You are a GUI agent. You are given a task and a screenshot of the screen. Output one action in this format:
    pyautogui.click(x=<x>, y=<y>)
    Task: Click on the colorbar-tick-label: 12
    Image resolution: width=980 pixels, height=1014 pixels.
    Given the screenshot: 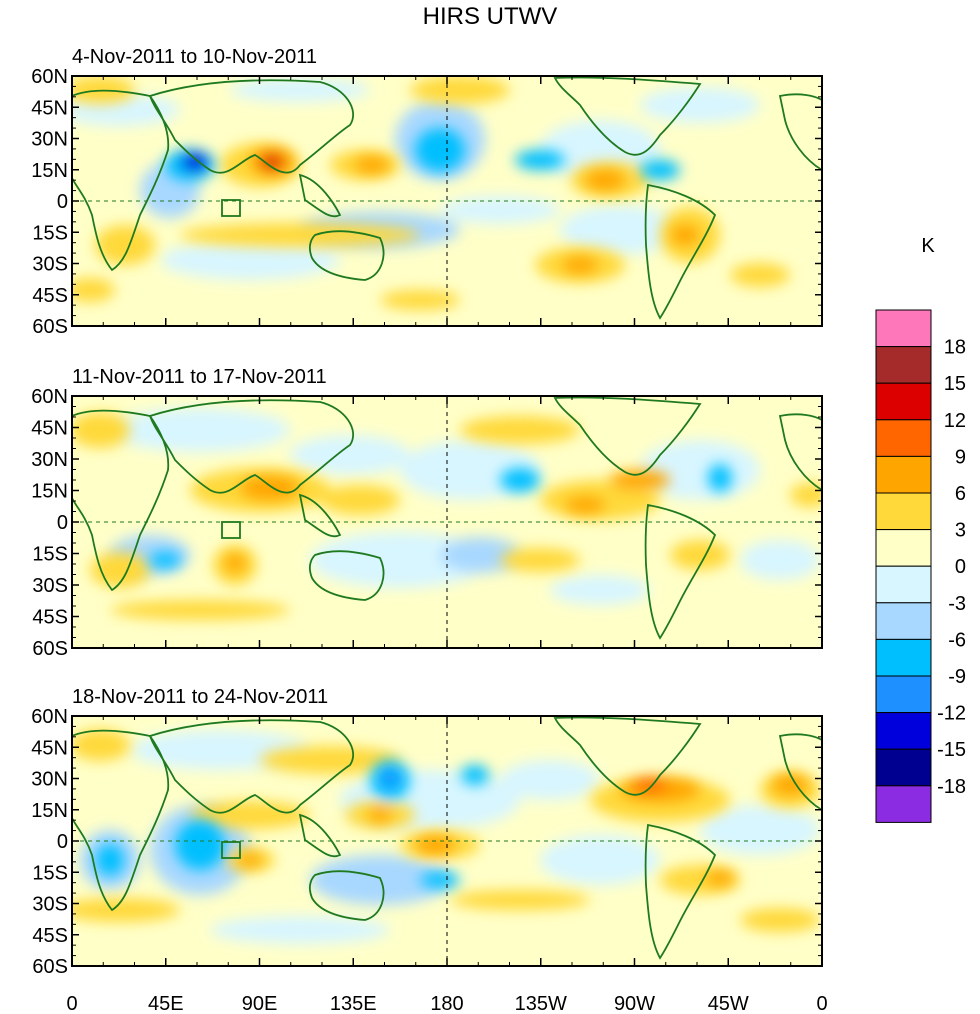 What is the action you would take?
    pyautogui.click(x=955, y=421)
    